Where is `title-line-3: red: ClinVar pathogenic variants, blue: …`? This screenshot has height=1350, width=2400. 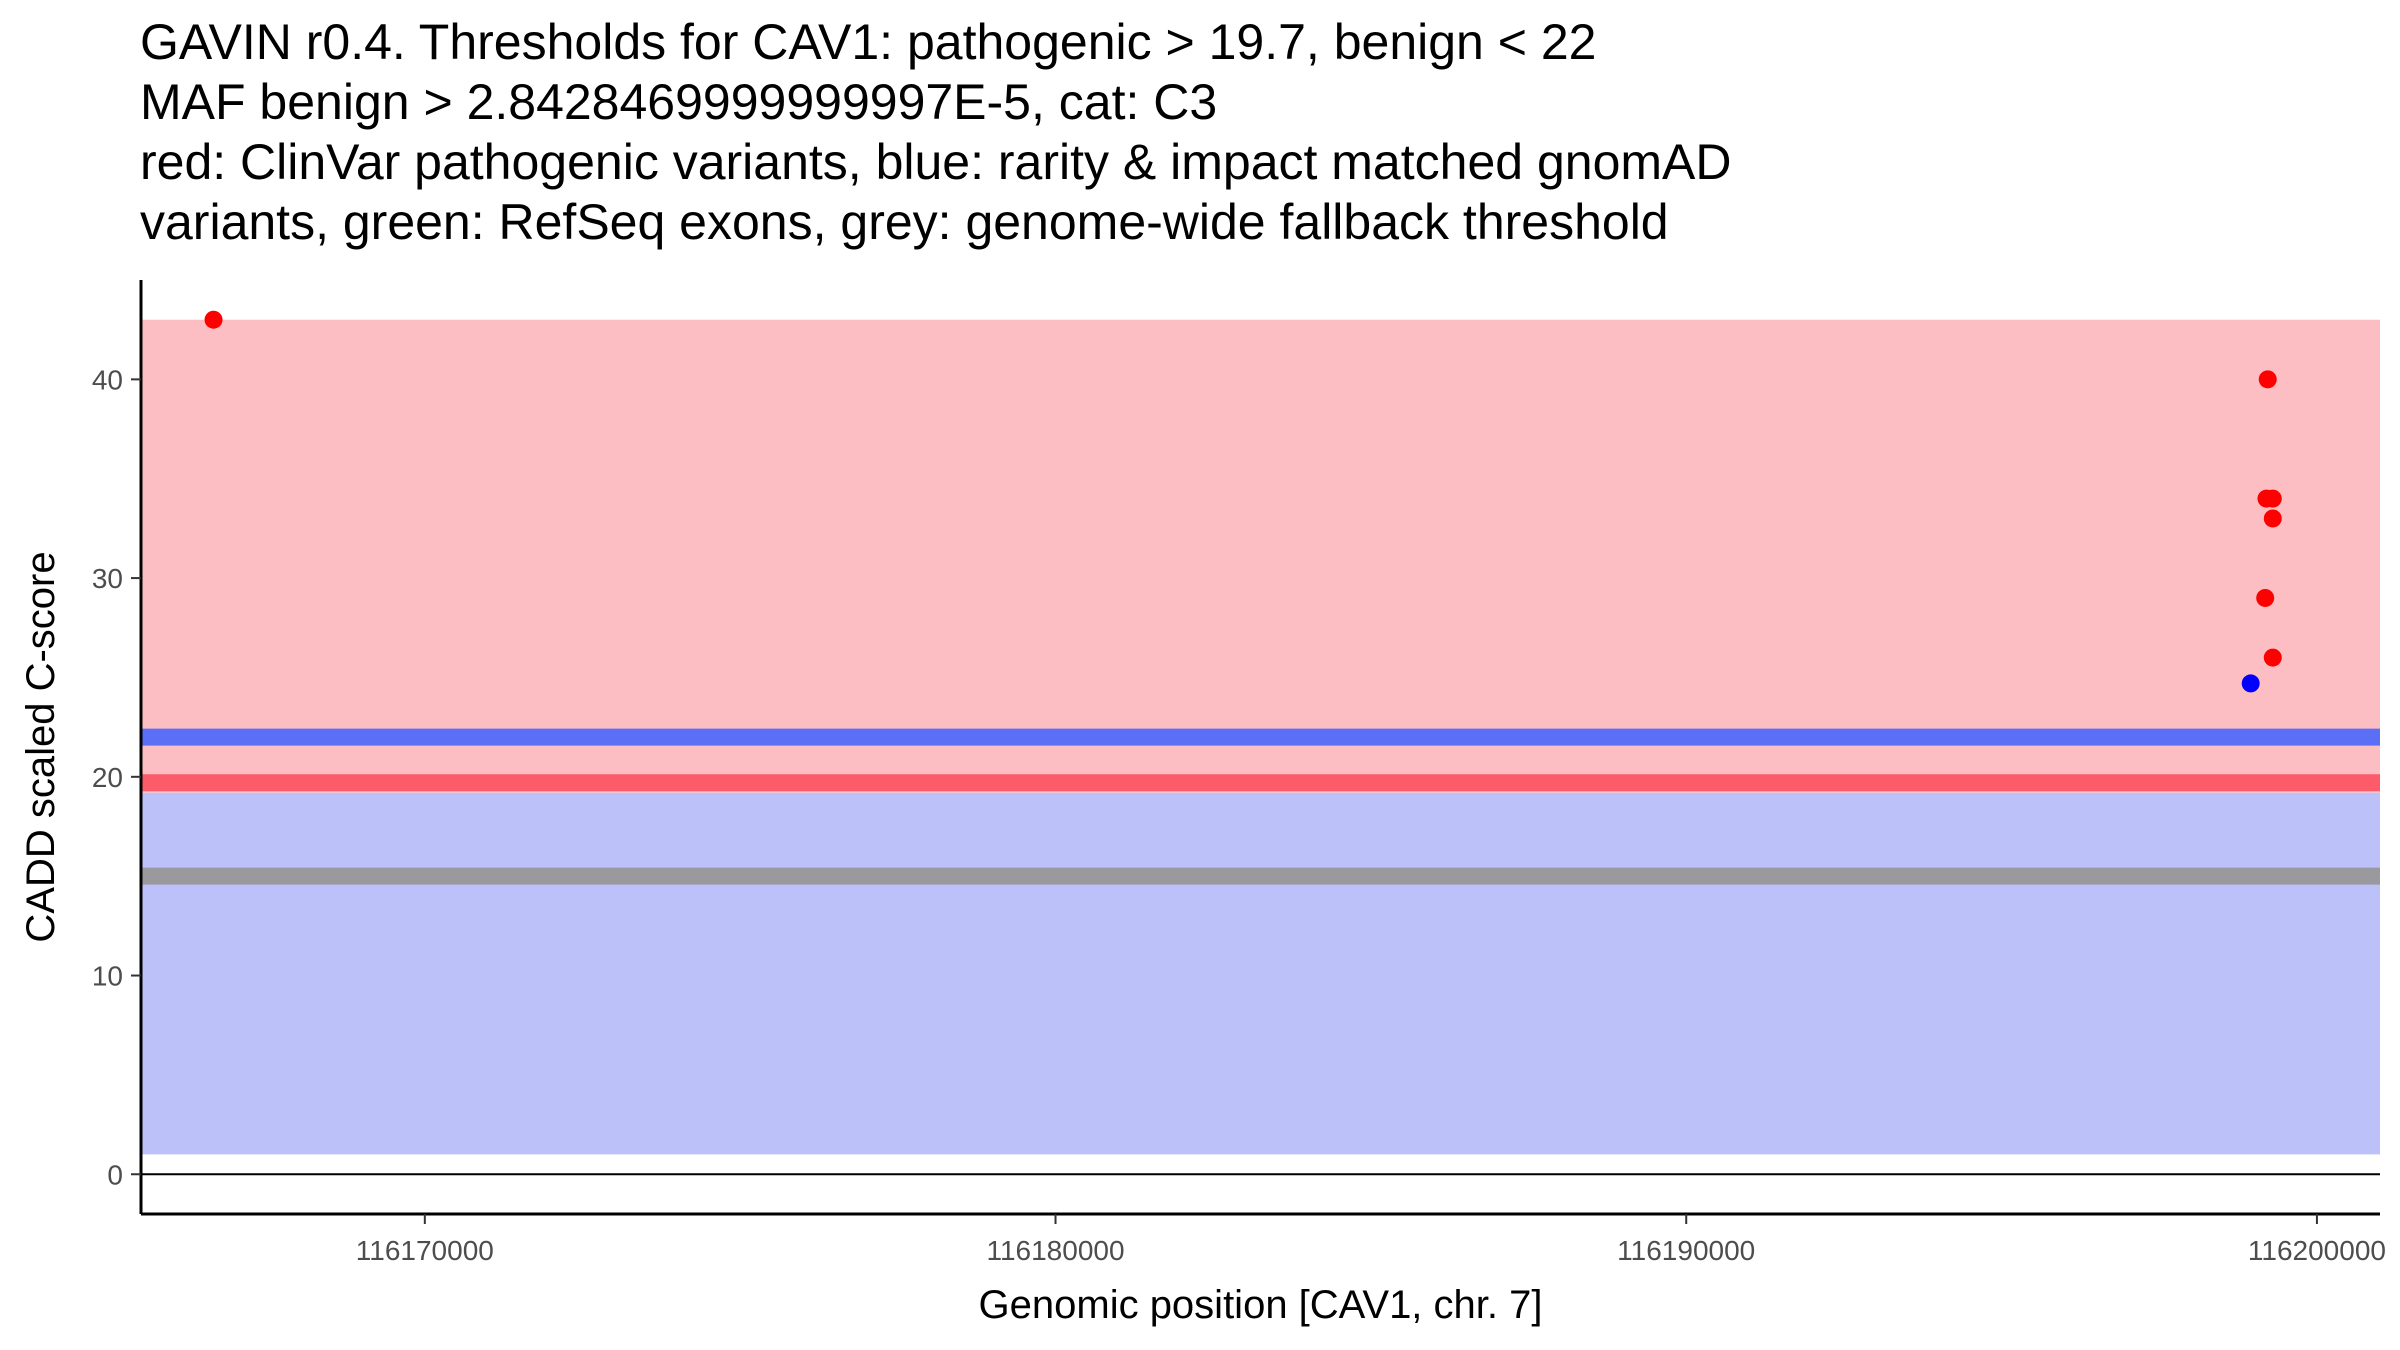
title-line-3: red: ClinVar pathogenic variants, blue: … is located at coordinates (936, 162).